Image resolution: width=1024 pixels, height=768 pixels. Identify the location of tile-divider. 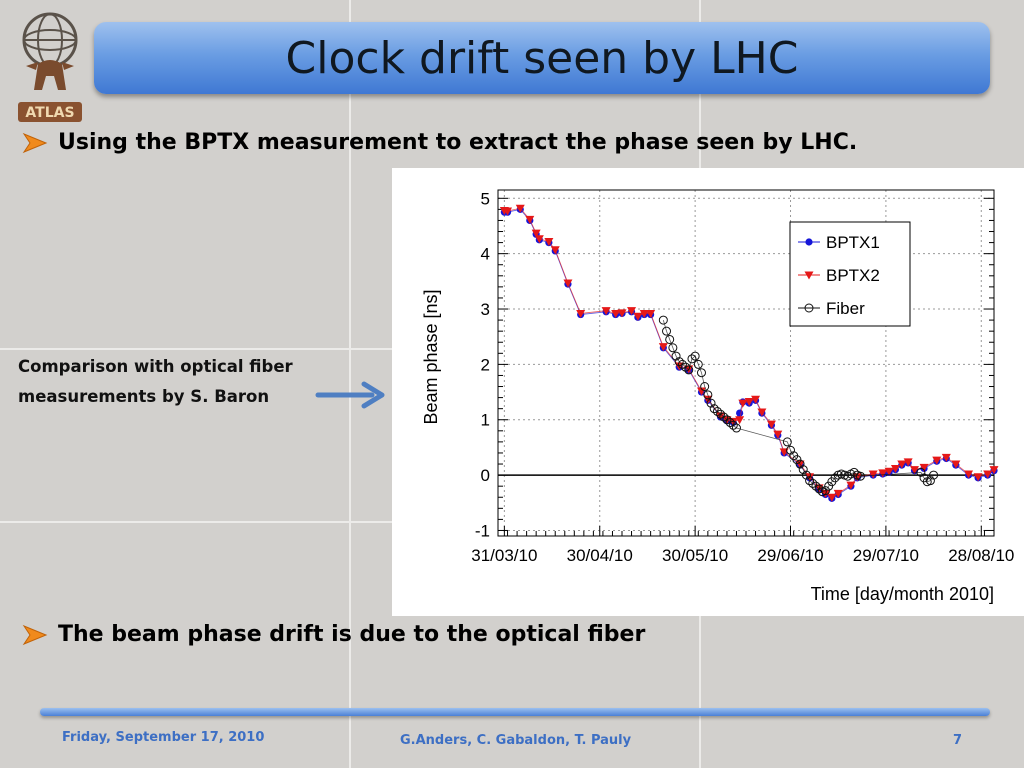
(350, 384).